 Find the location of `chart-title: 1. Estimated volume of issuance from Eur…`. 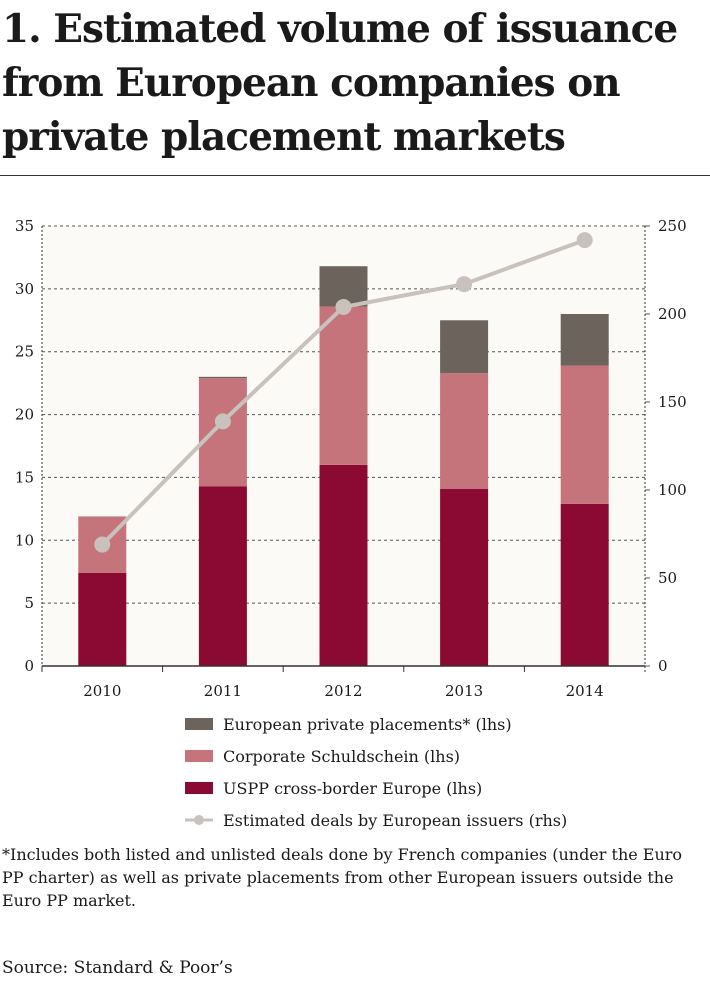

chart-title: 1. Estimated volume of issuance from Eur… is located at coordinates (340, 83).